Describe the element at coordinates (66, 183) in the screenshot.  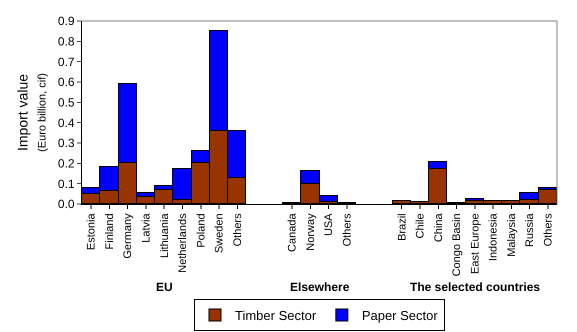
I see `y-tick-label: 0.1` at that location.